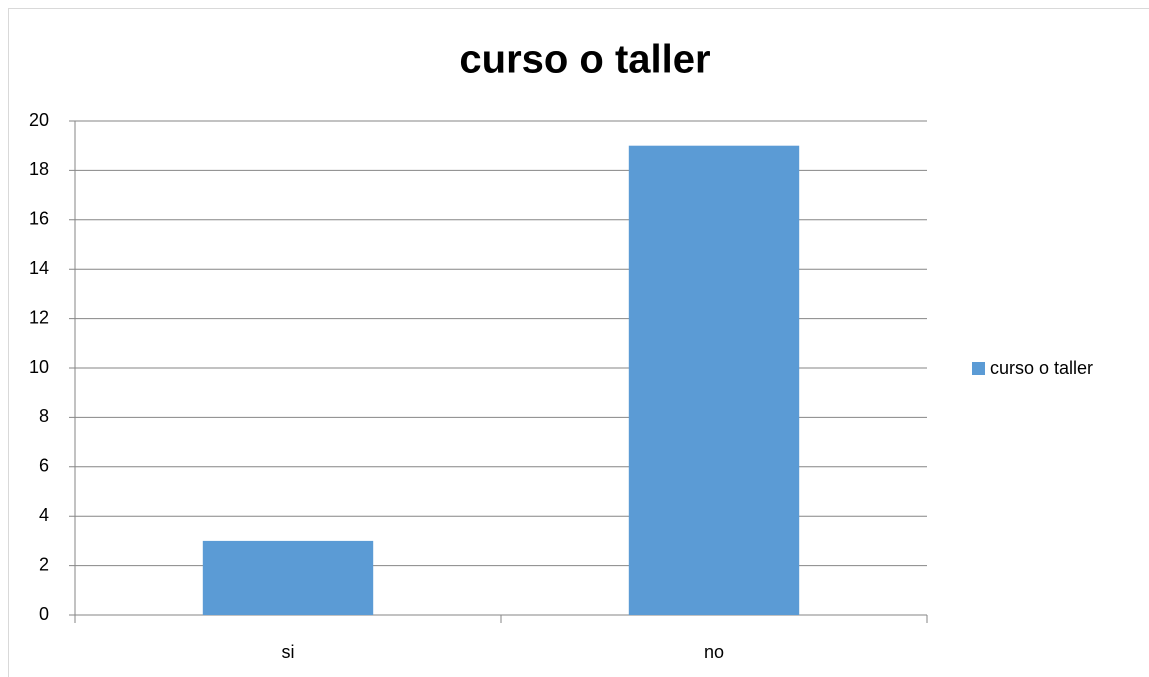 This screenshot has width=1149, height=677. What do you see at coordinates (1041, 368) in the screenshot?
I see `legend-label: curso o taller` at bounding box center [1041, 368].